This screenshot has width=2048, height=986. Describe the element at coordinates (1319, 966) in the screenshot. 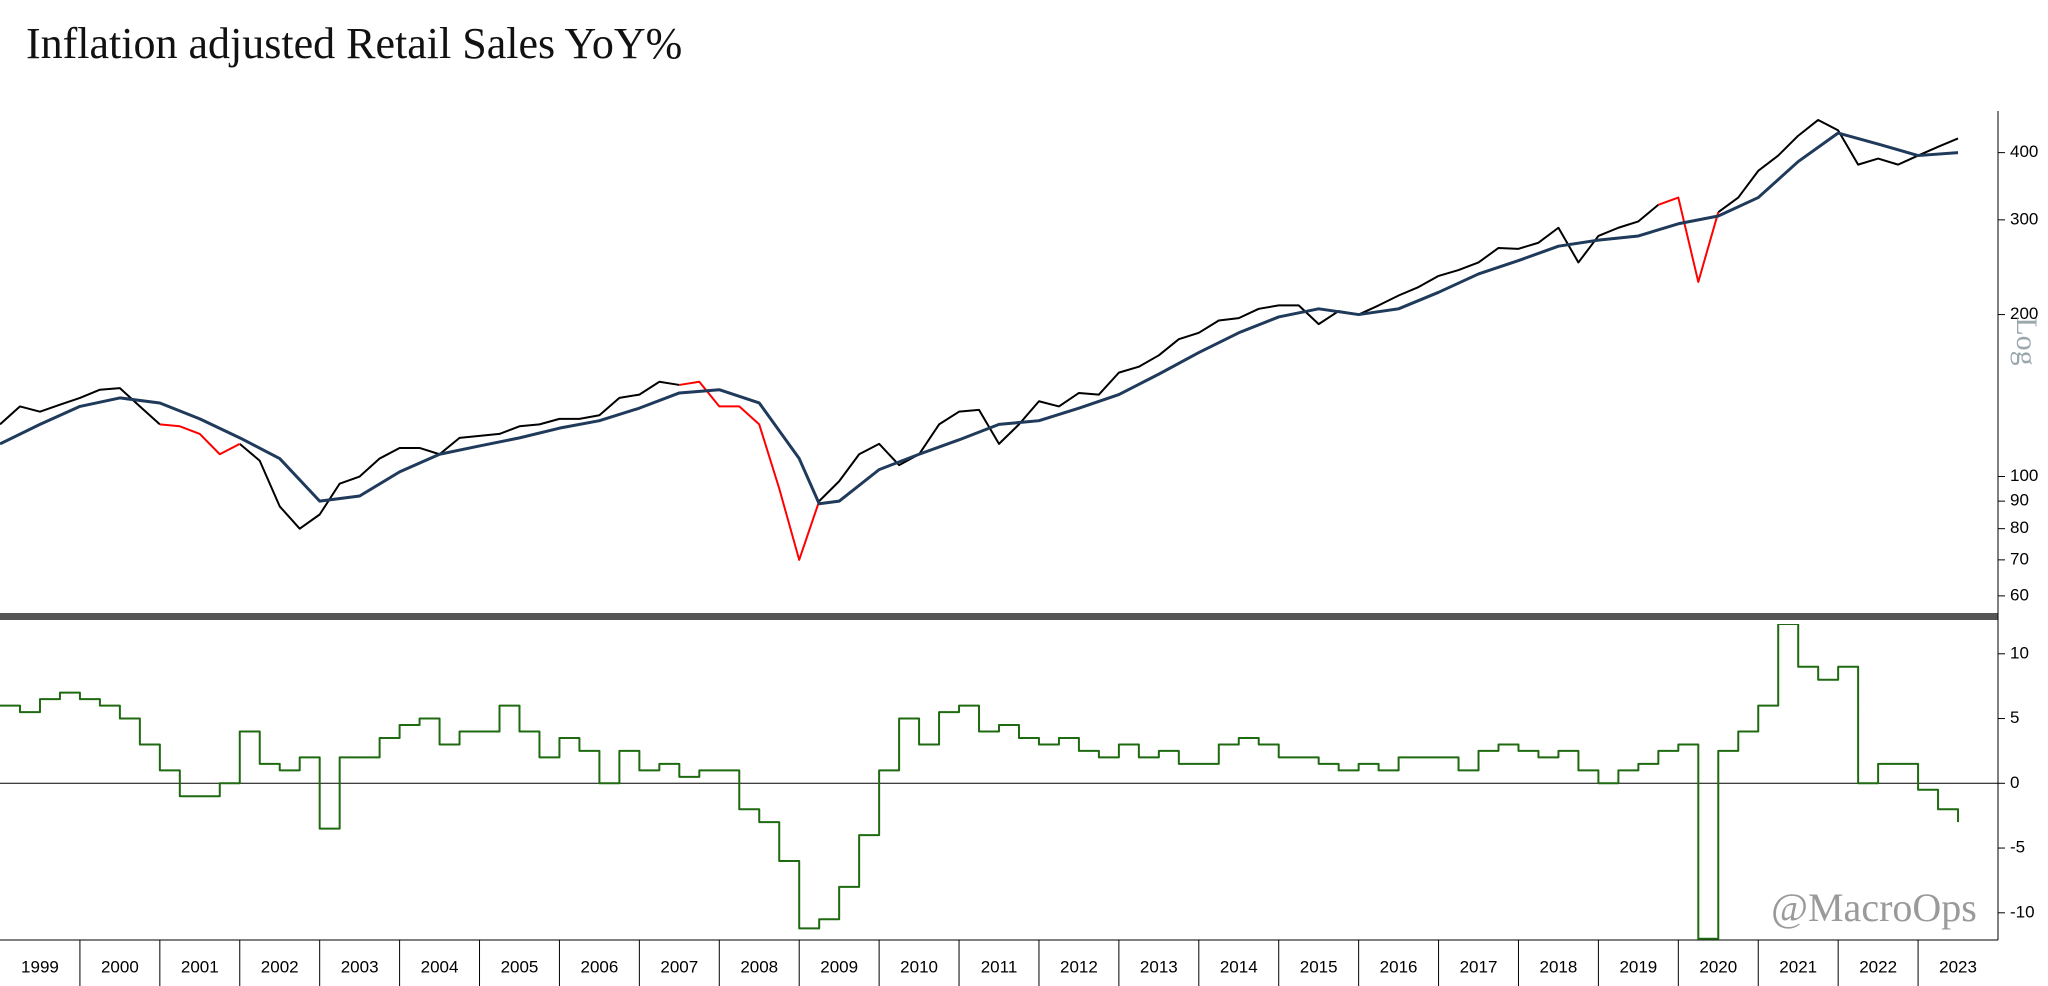

I see `x-tick-label: 2015` at that location.